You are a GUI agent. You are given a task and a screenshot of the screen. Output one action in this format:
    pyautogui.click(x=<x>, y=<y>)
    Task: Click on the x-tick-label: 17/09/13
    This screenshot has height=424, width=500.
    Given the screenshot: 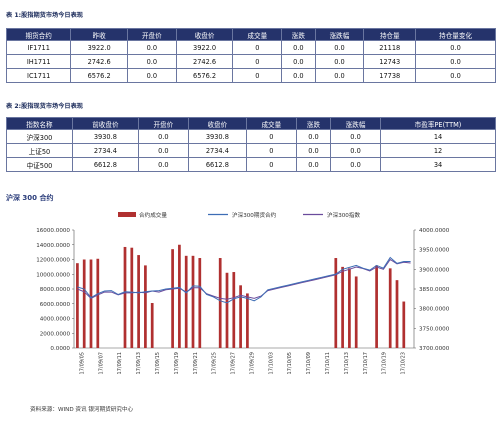 What is the action you would take?
    pyautogui.click(x=139, y=363)
    